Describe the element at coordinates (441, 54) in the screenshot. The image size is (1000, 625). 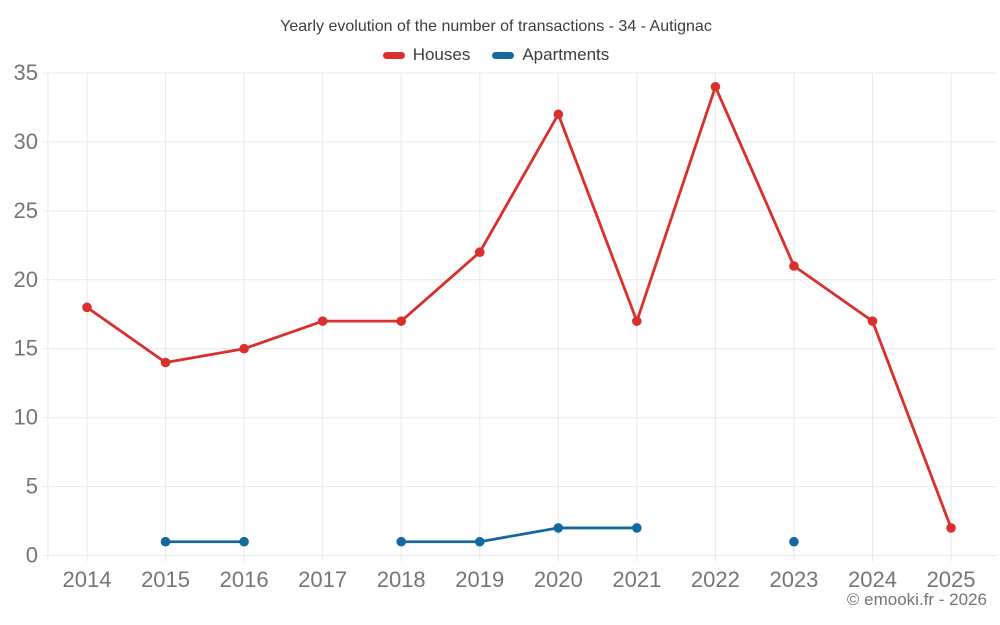
I see `legend-label-houses: Houses` at that location.